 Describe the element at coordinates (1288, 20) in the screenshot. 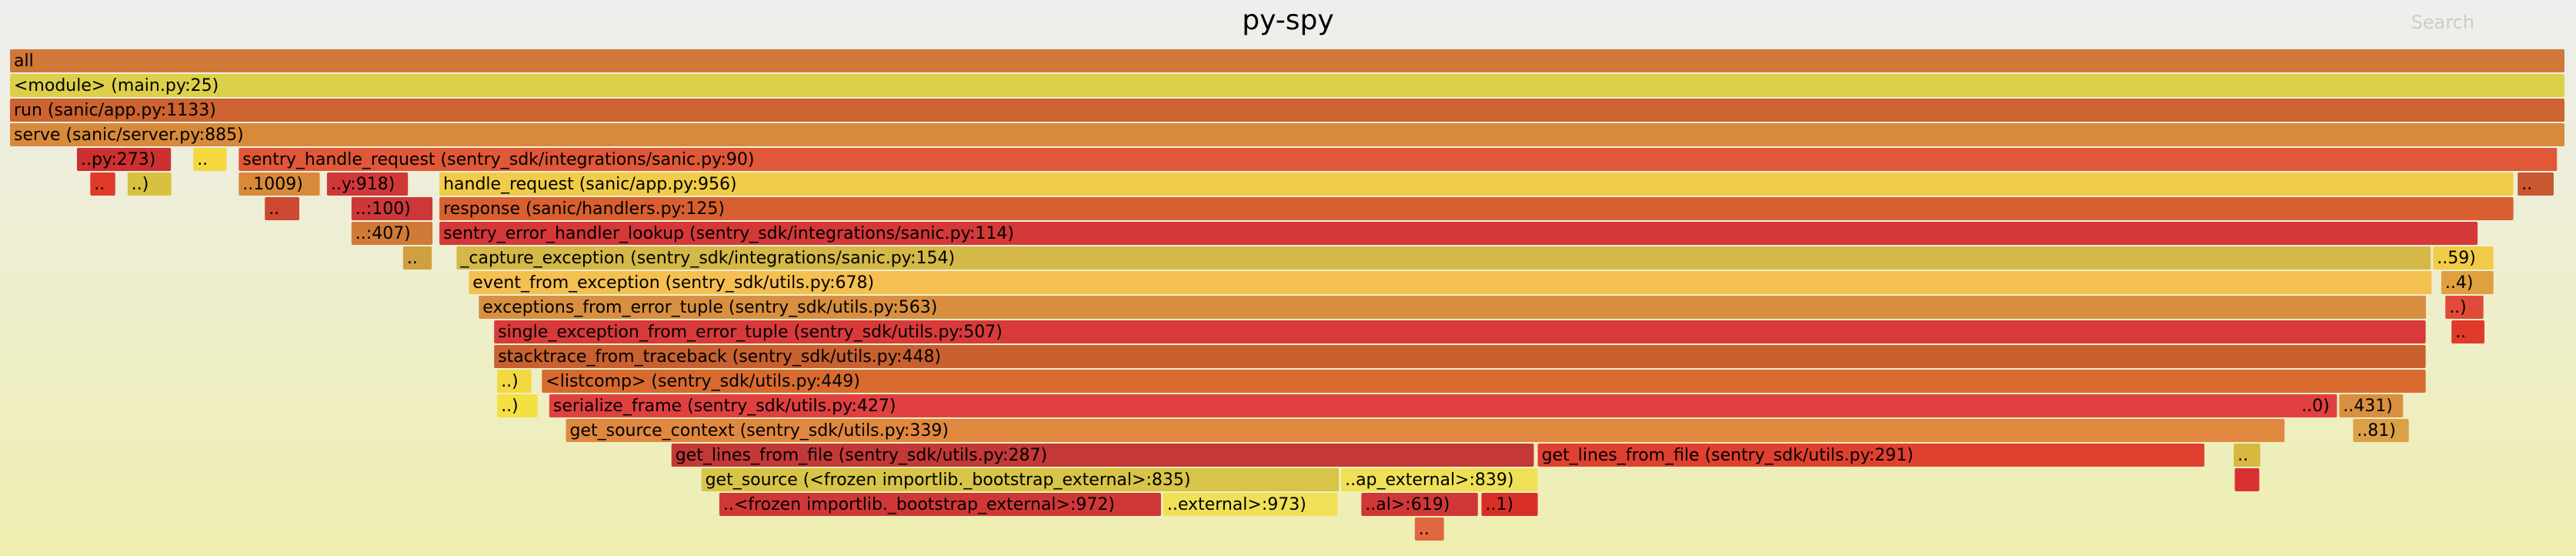

I see `page-title: py-spy` at that location.